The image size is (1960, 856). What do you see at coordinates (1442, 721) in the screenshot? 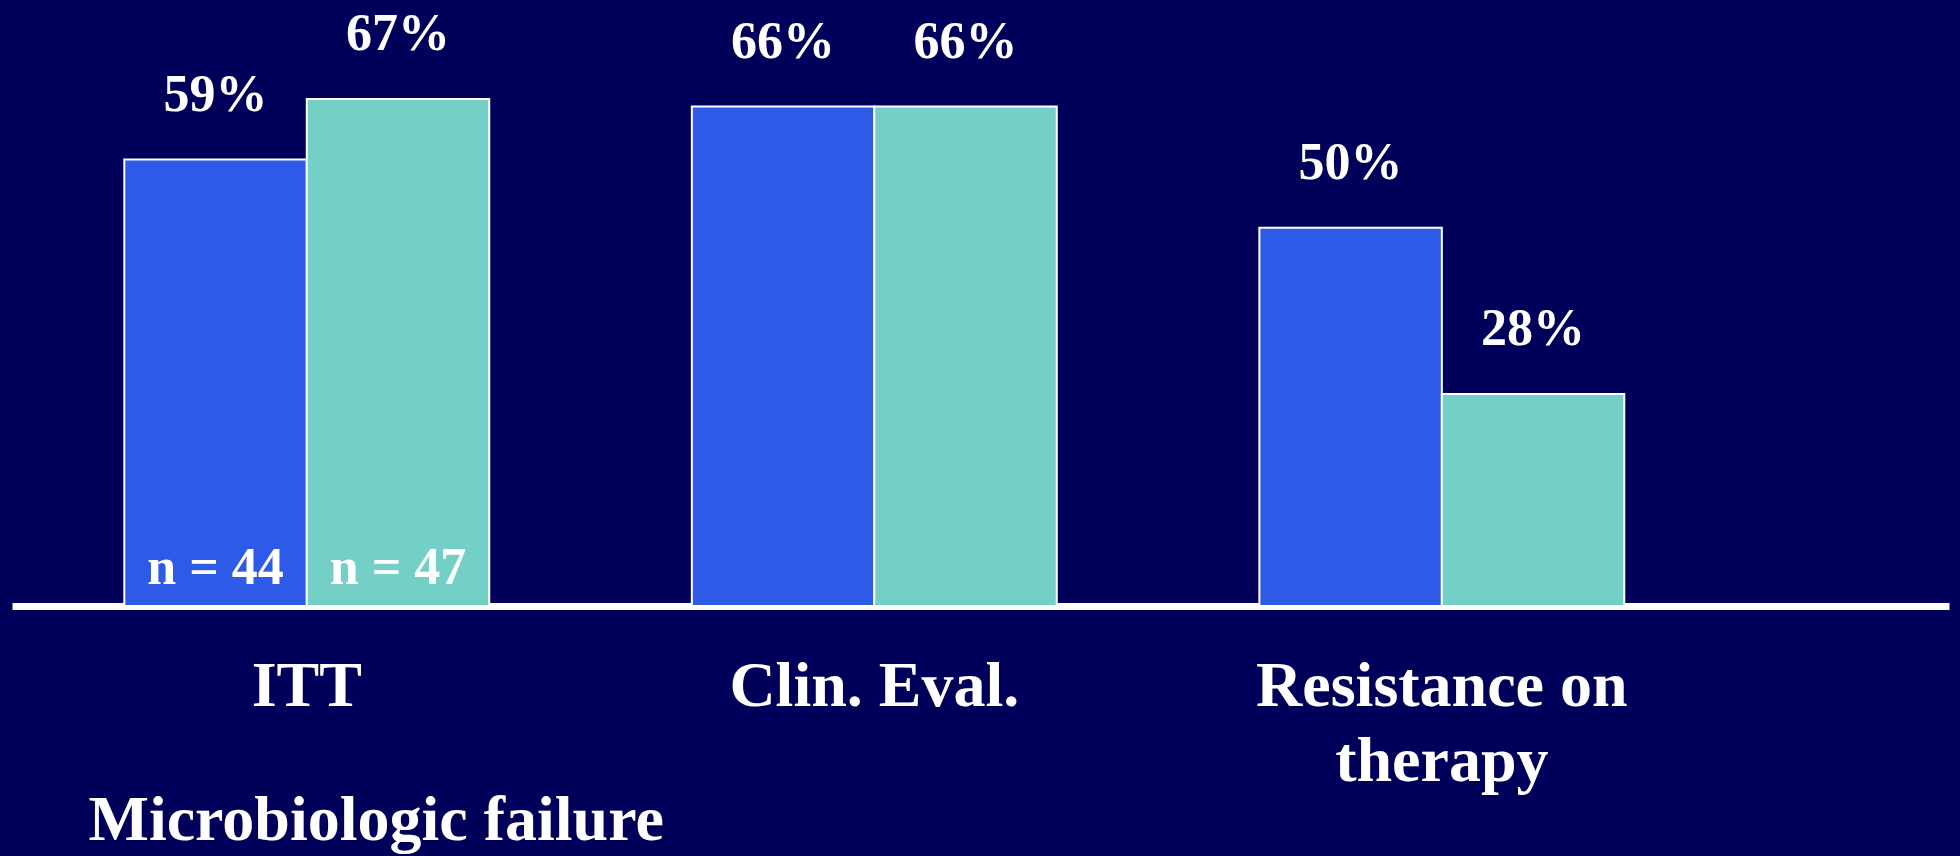
I see `x-tick-label: Resistance on therapy` at bounding box center [1442, 721].